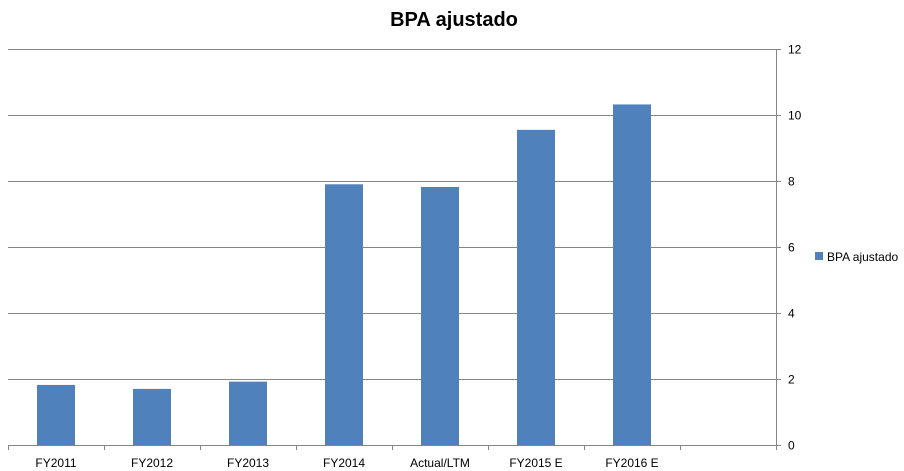  What do you see at coordinates (440, 463) in the screenshot?
I see `x-tick-label: Actual/LTM` at bounding box center [440, 463].